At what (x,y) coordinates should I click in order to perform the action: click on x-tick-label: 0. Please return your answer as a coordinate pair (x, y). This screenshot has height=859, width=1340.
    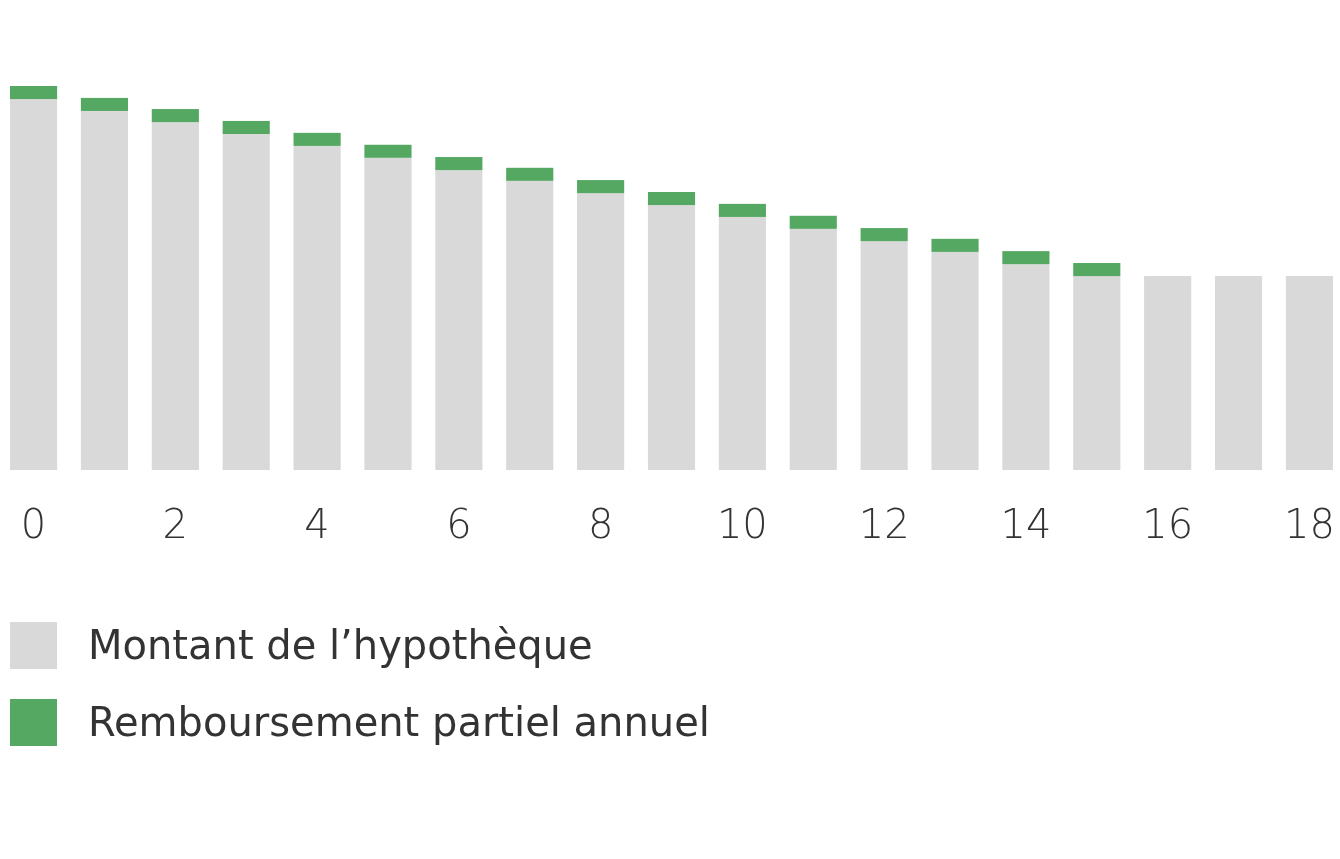
    Looking at the image, I should click on (33, 524).